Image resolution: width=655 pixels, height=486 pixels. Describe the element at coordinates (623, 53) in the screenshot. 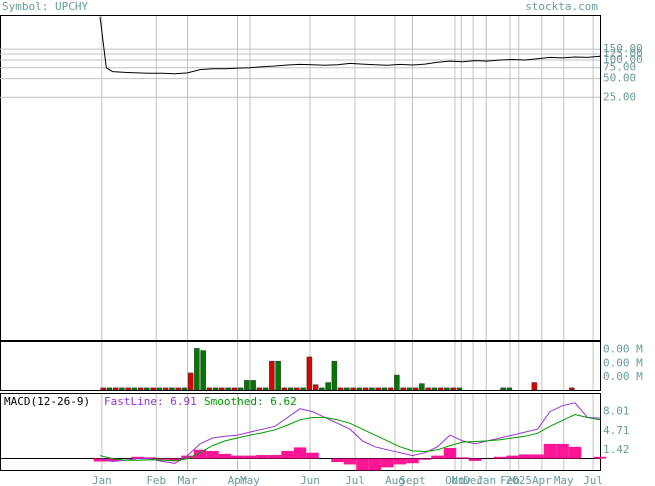

I see `y-tick-label: 125.00` at that location.